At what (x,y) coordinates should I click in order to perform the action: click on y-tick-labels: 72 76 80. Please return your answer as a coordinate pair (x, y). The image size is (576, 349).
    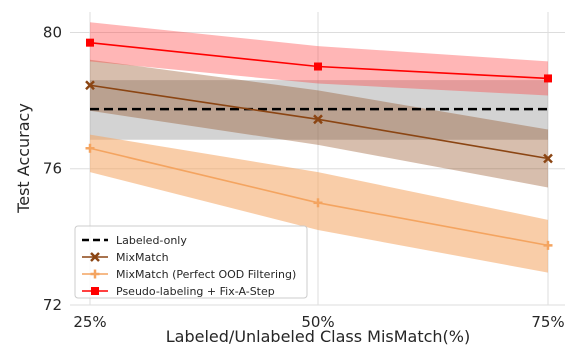
    Looking at the image, I should click on (52, 168).